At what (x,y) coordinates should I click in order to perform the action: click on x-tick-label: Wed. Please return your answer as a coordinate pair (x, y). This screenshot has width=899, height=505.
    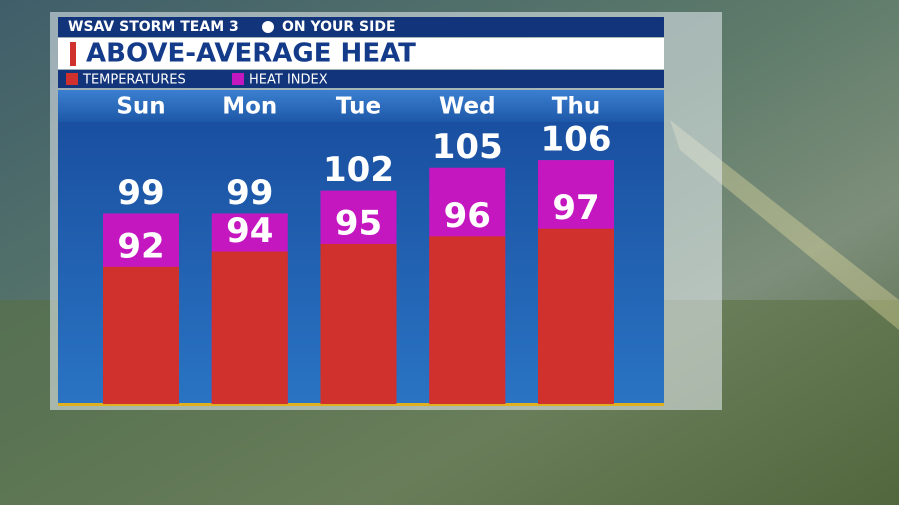
    Looking at the image, I should click on (467, 107).